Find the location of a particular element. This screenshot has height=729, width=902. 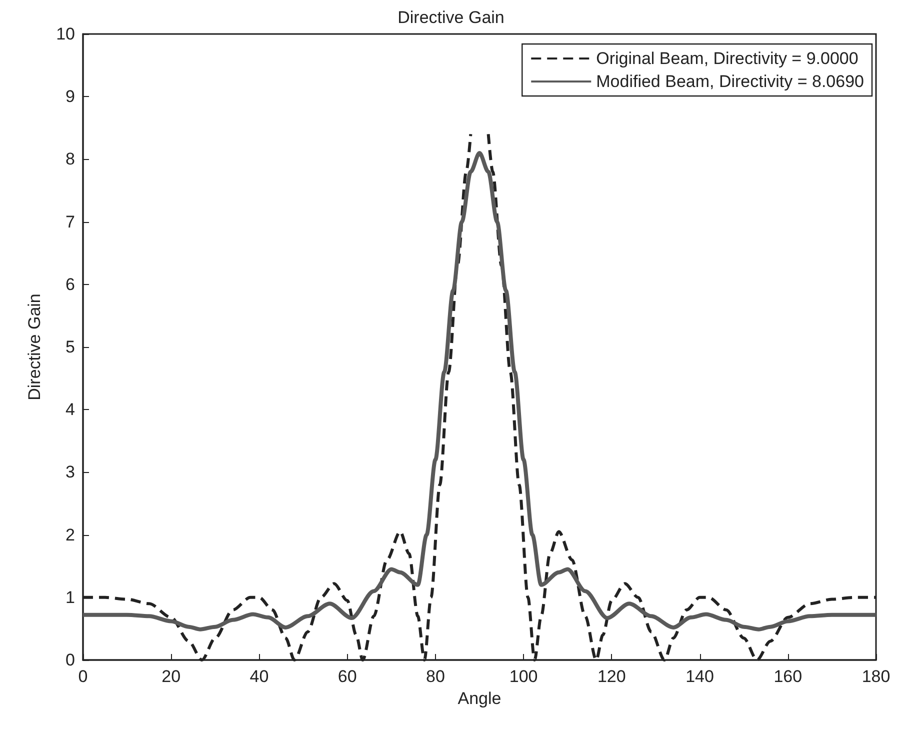

y-tick-label: 1 is located at coordinates (70, 597).